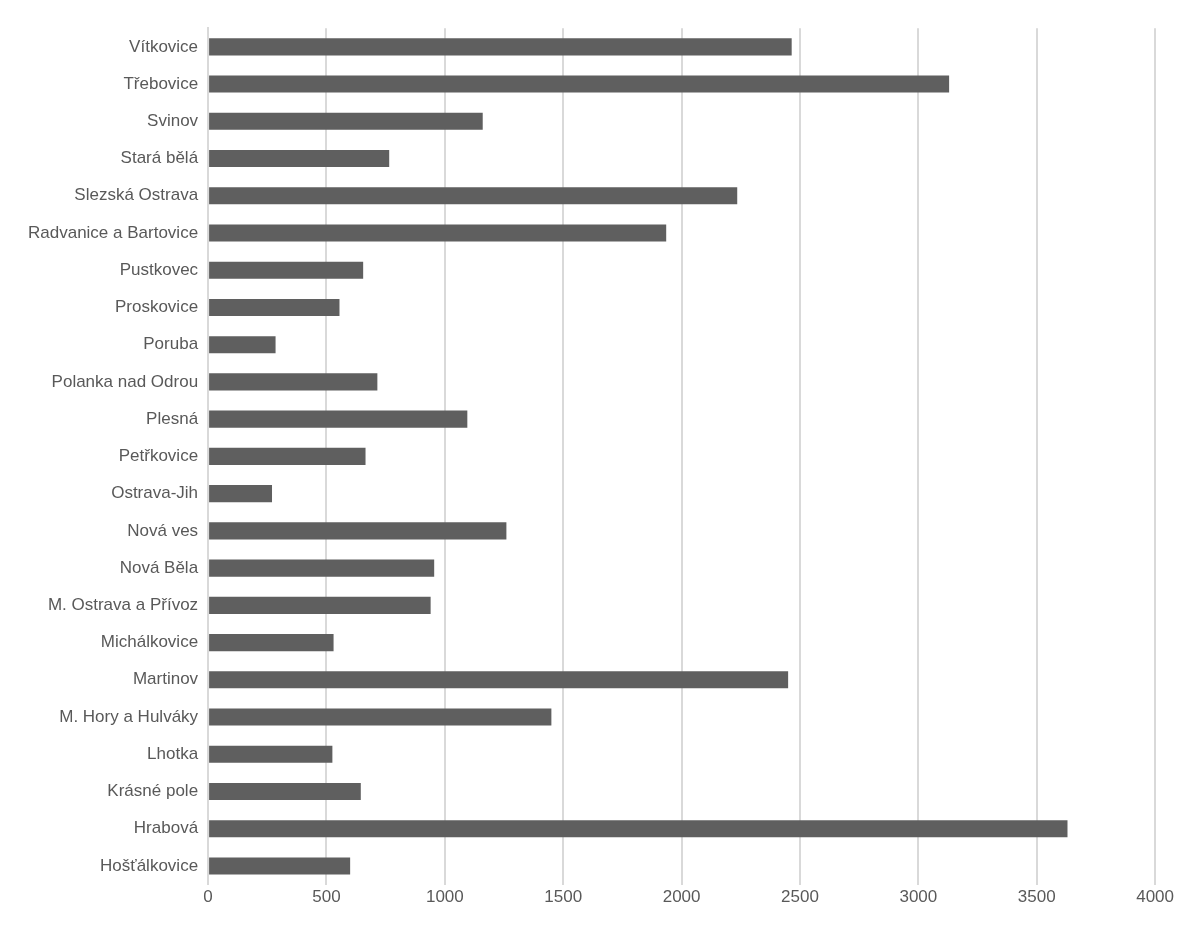 The image size is (1185, 927). Describe the element at coordinates (136, 195) in the screenshot. I see `y-tick-label: Slezská Ostrava` at that location.